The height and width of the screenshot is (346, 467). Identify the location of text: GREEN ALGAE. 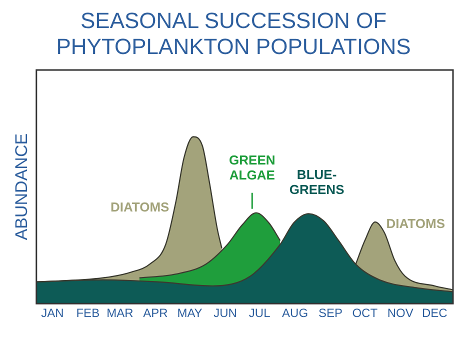
(252, 167).